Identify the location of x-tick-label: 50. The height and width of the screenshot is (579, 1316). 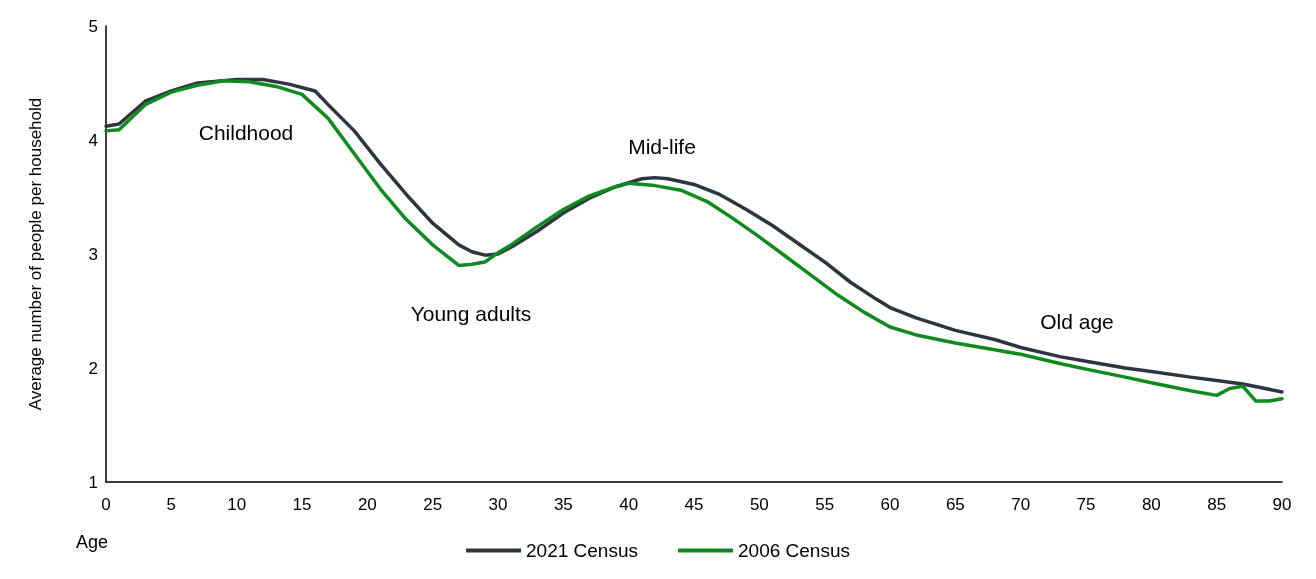
(759, 504).